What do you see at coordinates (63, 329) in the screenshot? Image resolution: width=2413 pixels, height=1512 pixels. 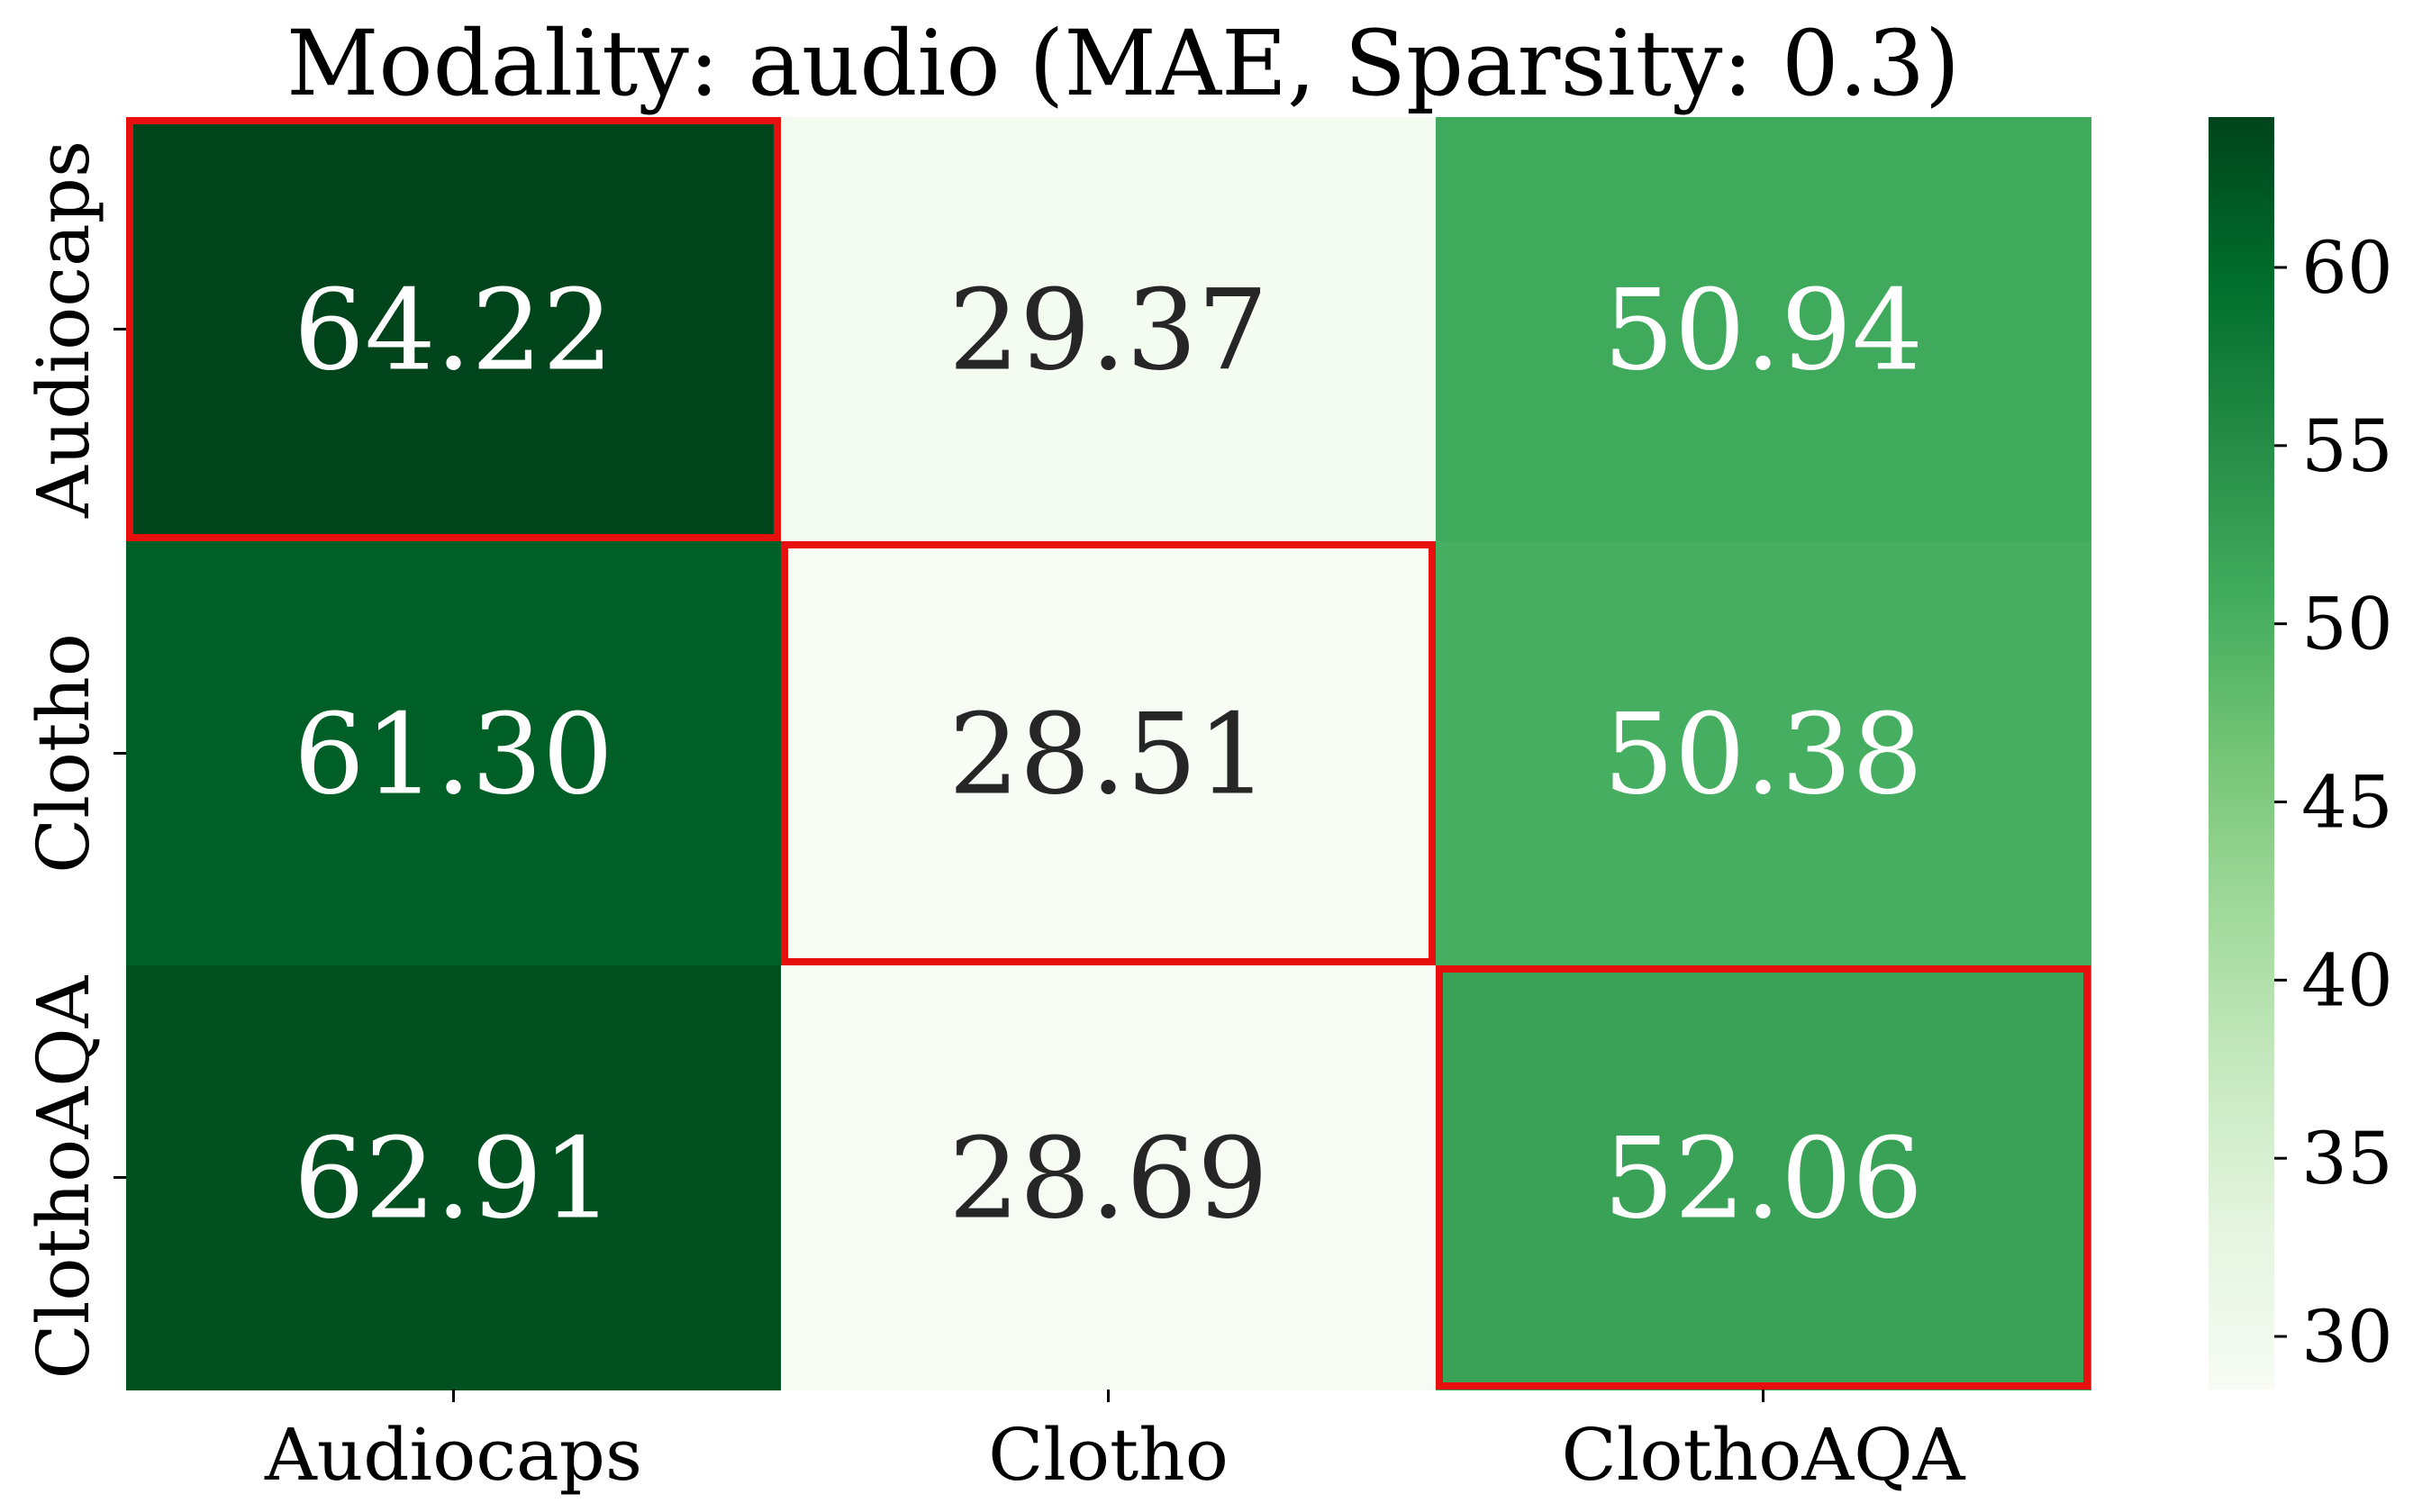 I see `y-tick-label: Audiocaps` at bounding box center [63, 329].